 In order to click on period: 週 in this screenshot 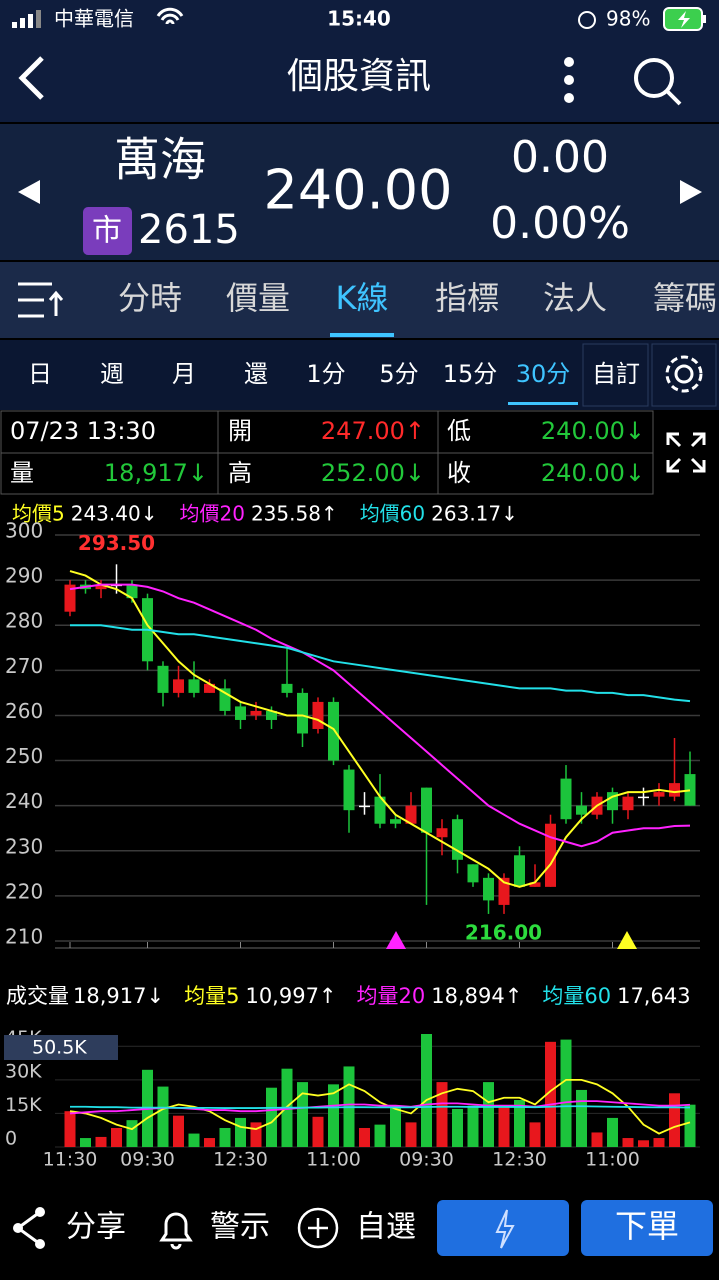, I will do `click(112, 374)`.